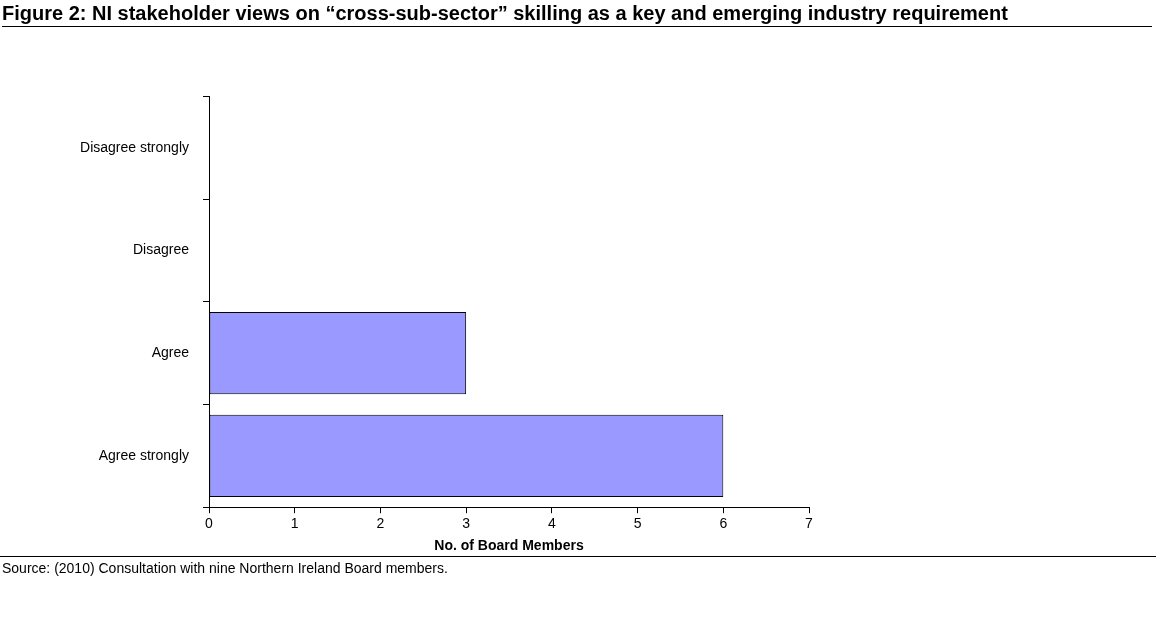 The image size is (1156, 626). Describe the element at coordinates (294, 523) in the screenshot. I see `x-tick-label: 1` at that location.